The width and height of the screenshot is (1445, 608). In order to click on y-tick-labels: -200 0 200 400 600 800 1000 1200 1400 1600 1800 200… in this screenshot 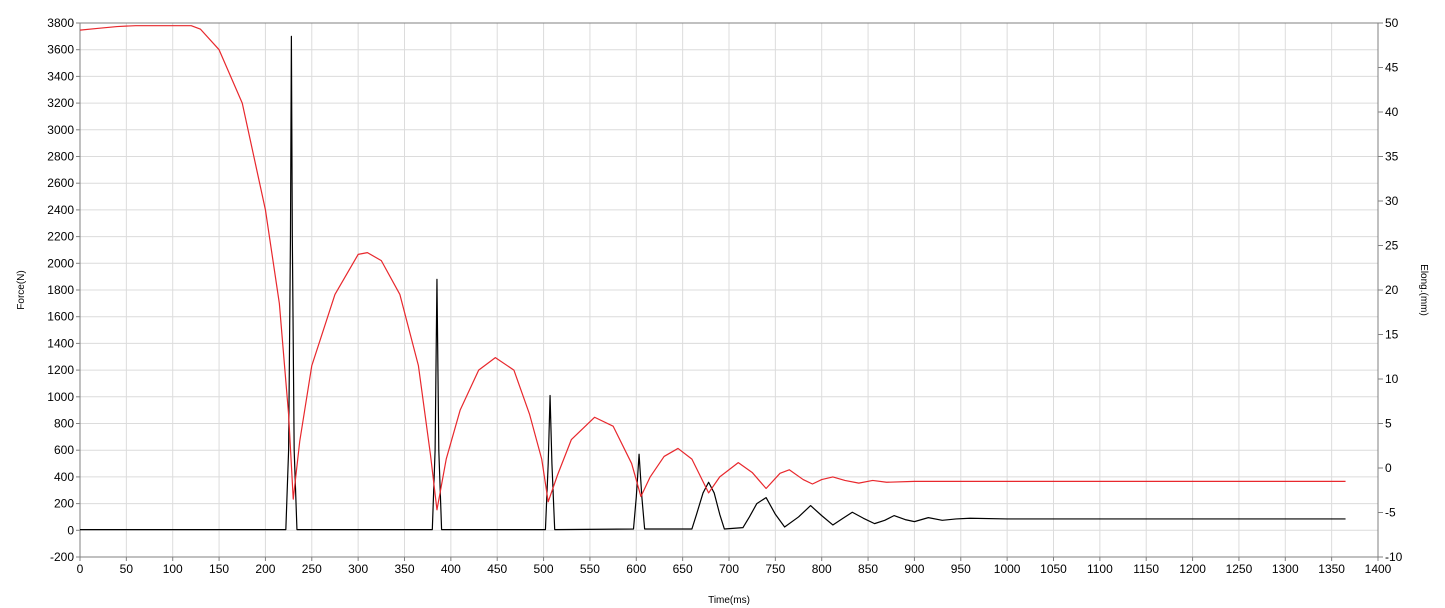, I will do `click(63, 290)`.